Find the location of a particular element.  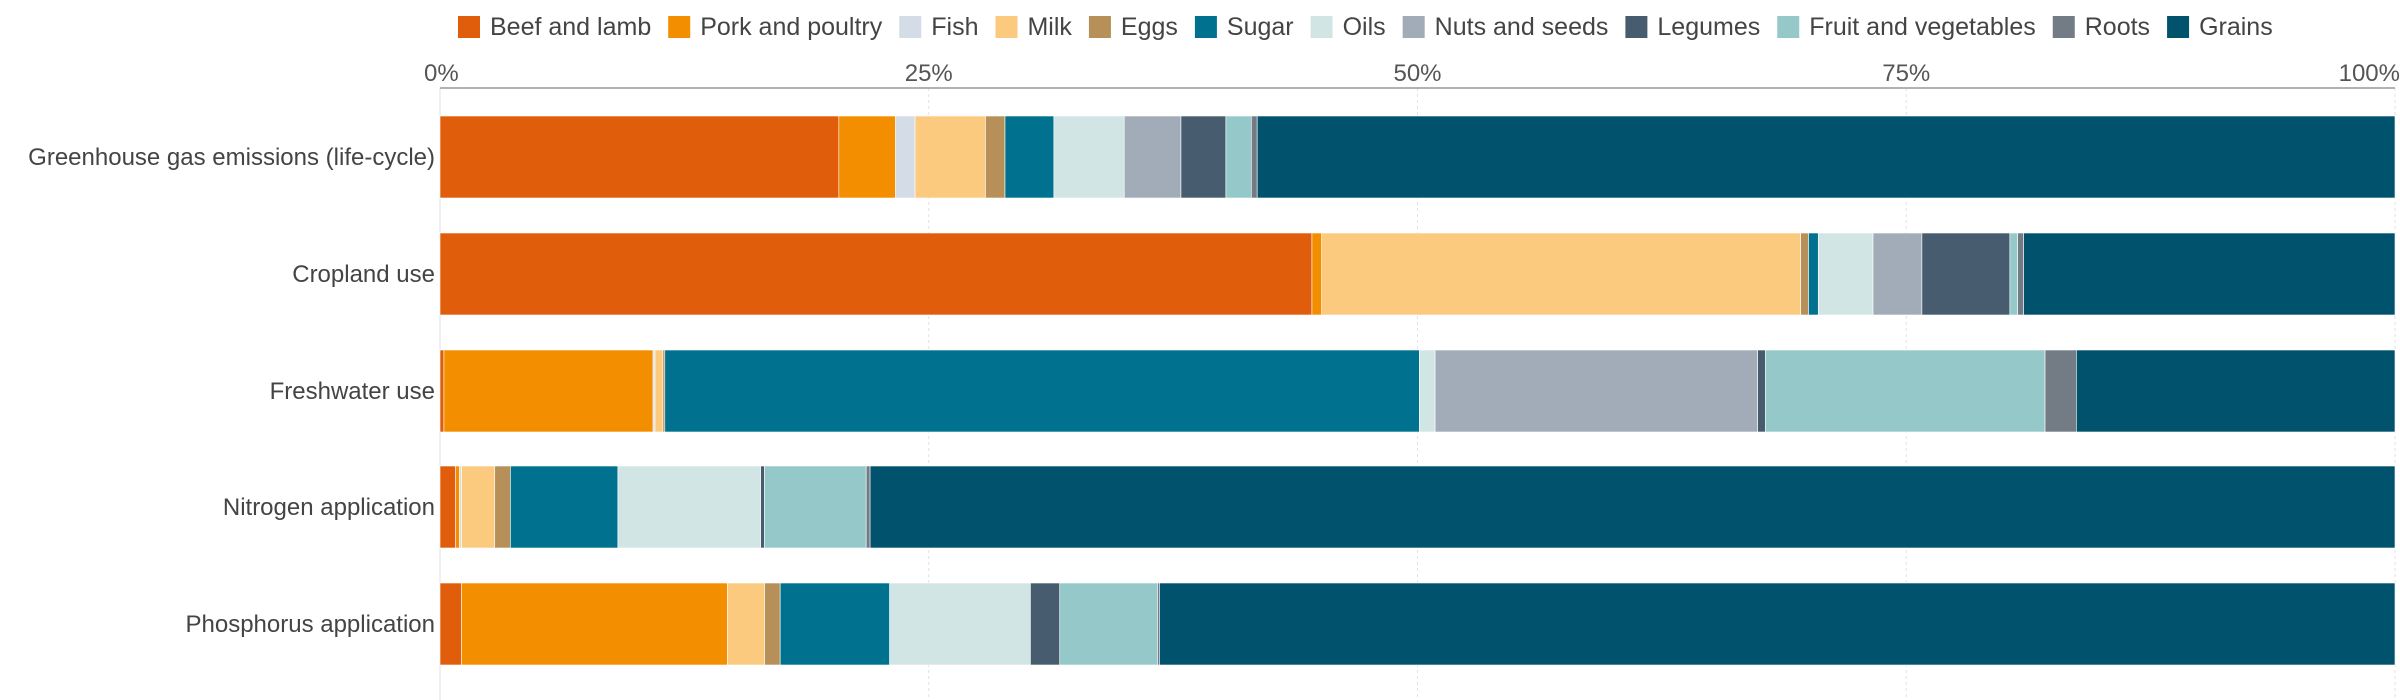

bar-segment-phosphorus-application-pork-and-poultry is located at coordinates (594, 624).